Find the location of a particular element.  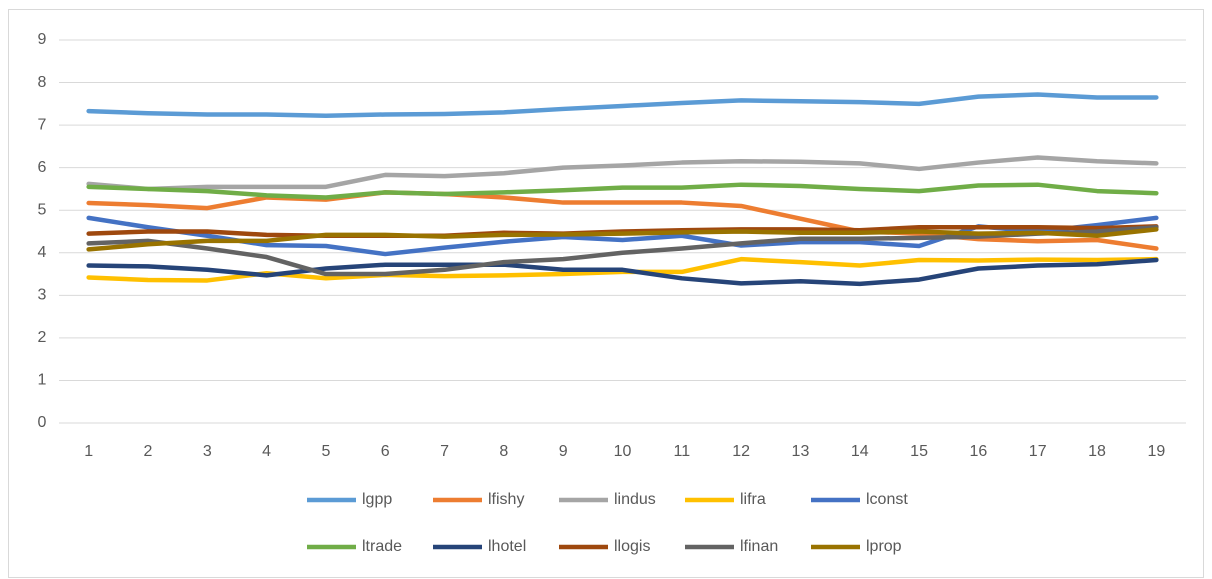

legend-label: lfinan is located at coordinates (759, 546).